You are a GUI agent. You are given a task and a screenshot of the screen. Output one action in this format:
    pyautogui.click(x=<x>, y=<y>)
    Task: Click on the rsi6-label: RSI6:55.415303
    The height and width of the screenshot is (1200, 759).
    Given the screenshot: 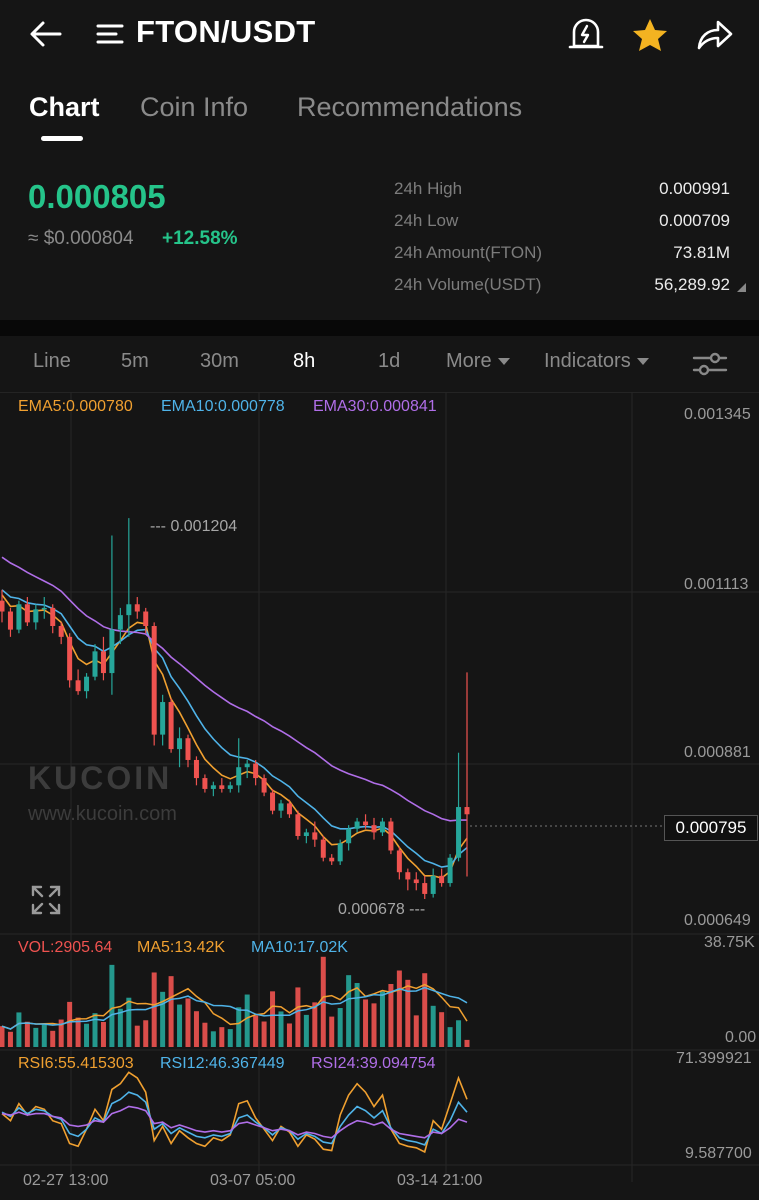 What is the action you would take?
    pyautogui.click(x=76, y=1063)
    